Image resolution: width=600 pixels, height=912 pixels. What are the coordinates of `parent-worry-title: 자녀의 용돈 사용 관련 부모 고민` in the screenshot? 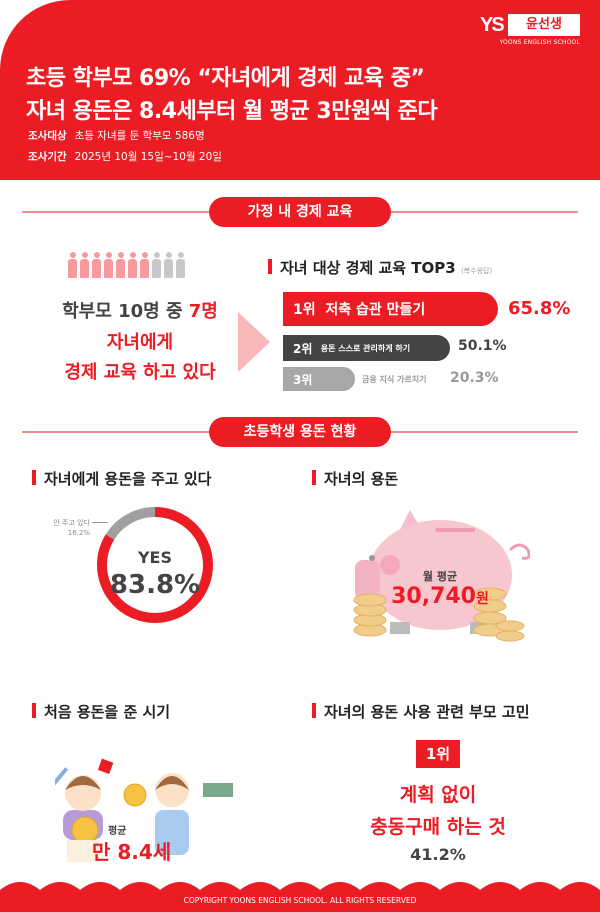 It's located at (421, 711).